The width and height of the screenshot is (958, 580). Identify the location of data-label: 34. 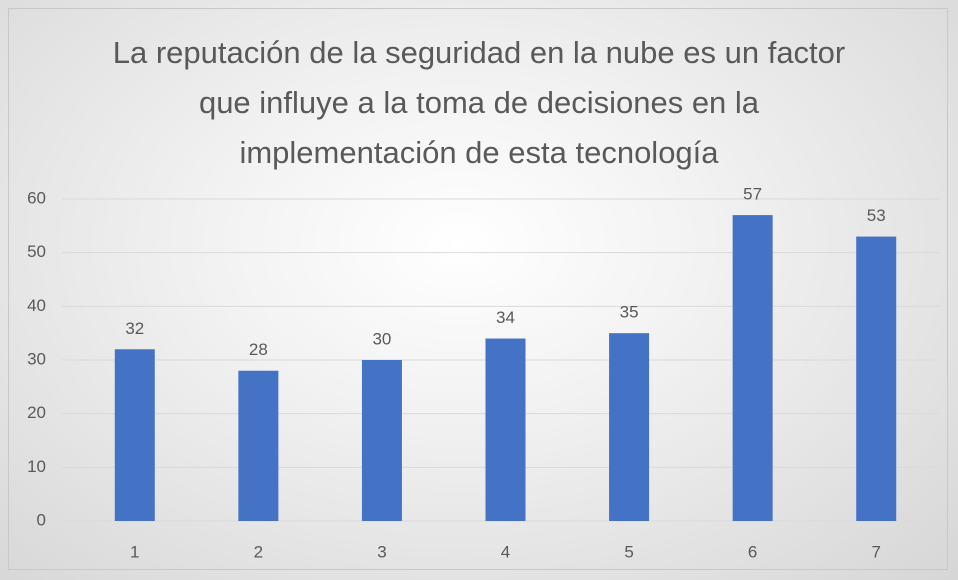
(505, 317).